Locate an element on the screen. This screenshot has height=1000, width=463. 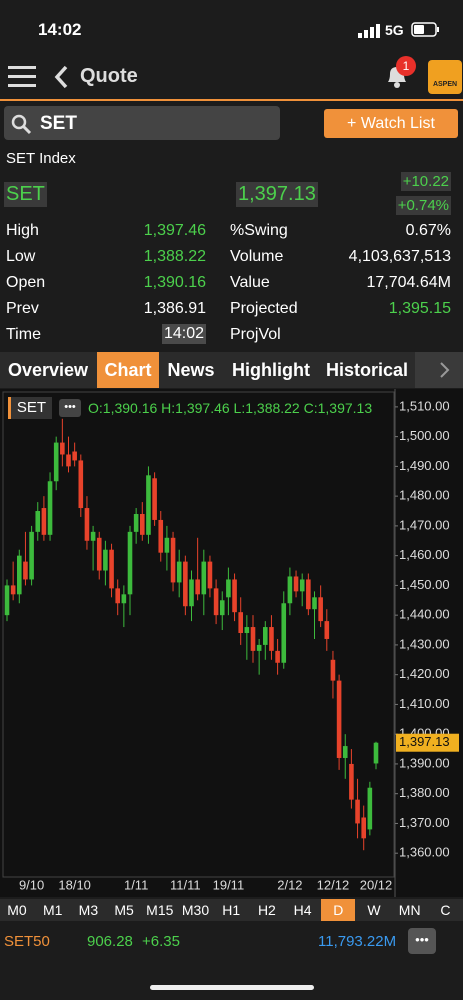
timeframe: M3 is located at coordinates (88, 910).